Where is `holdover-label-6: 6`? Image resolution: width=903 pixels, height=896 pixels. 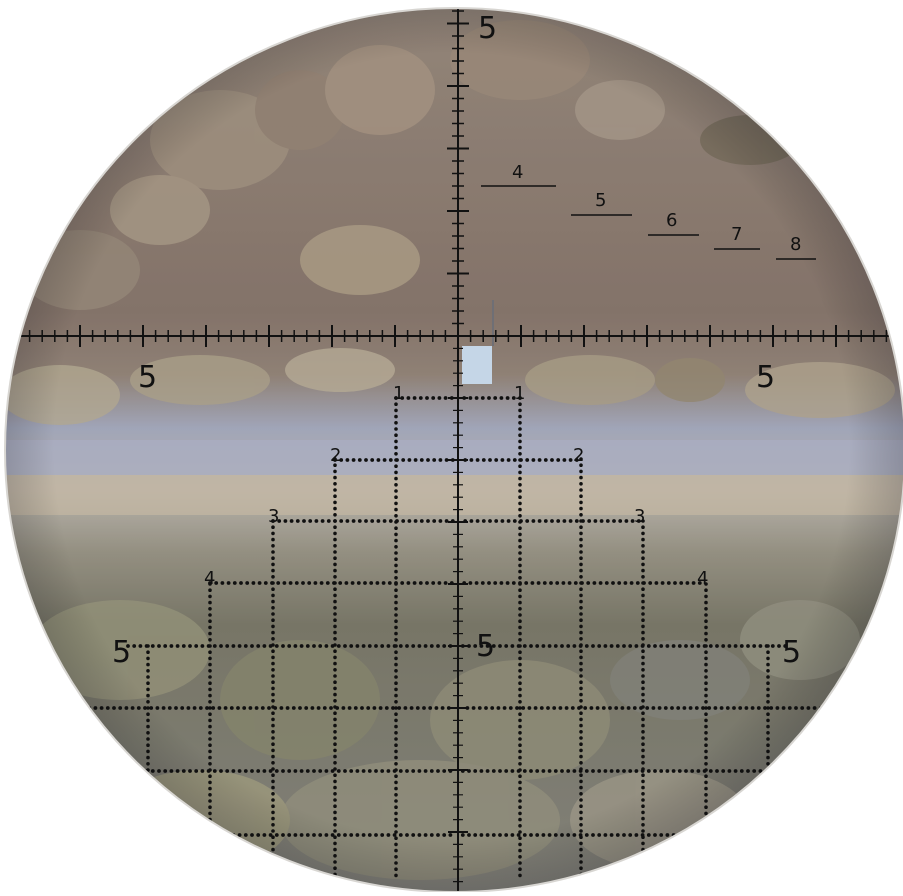 holdover-label-6: 6 is located at coordinates (671, 220).